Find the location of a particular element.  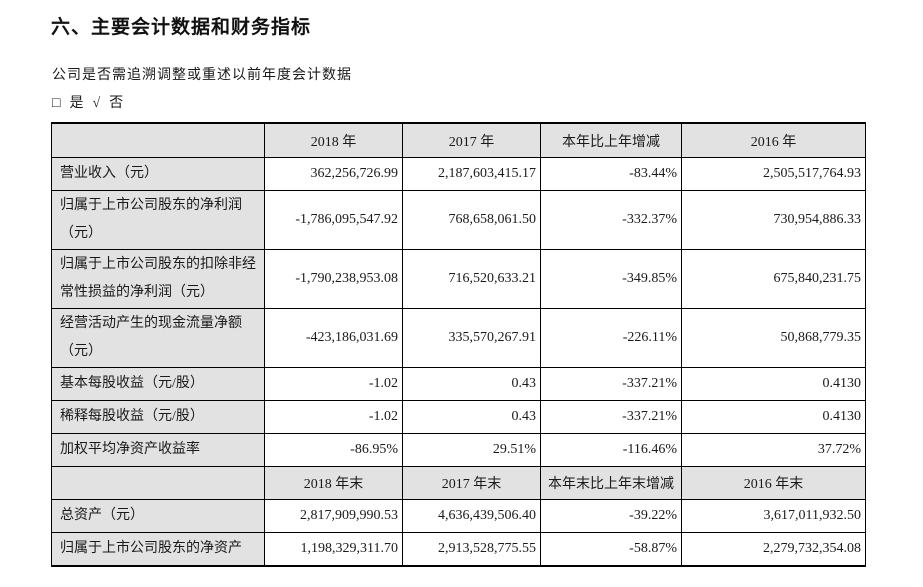

value-2016: 3,617,011,932.50 is located at coordinates (773, 516).